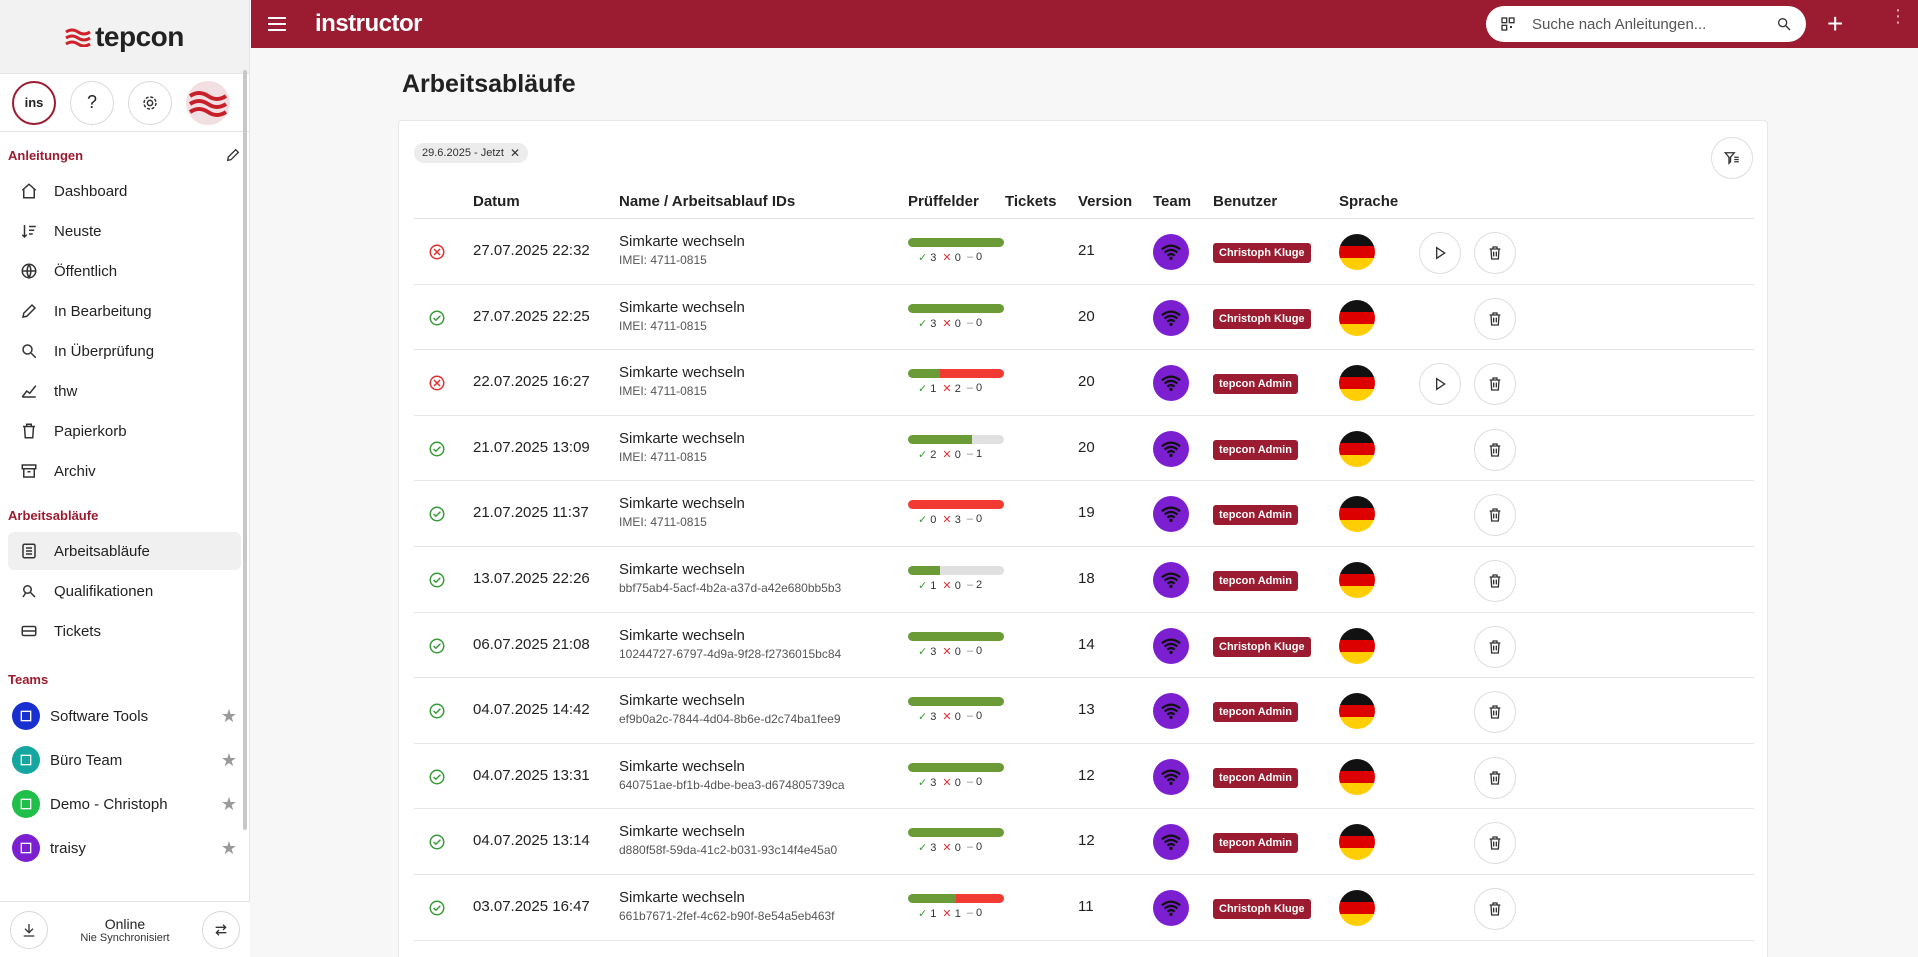 The image size is (1918, 957). What do you see at coordinates (1105, 201) in the screenshot?
I see `col-version: Version` at bounding box center [1105, 201].